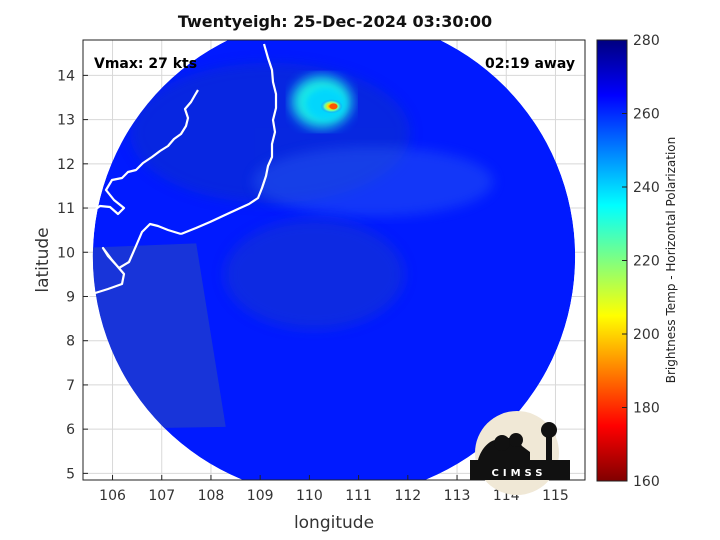 This screenshot has height=540, width=720. What do you see at coordinates (333, 106) in the screenshot?
I see `feature-cold-core-center` at bounding box center [333, 106].